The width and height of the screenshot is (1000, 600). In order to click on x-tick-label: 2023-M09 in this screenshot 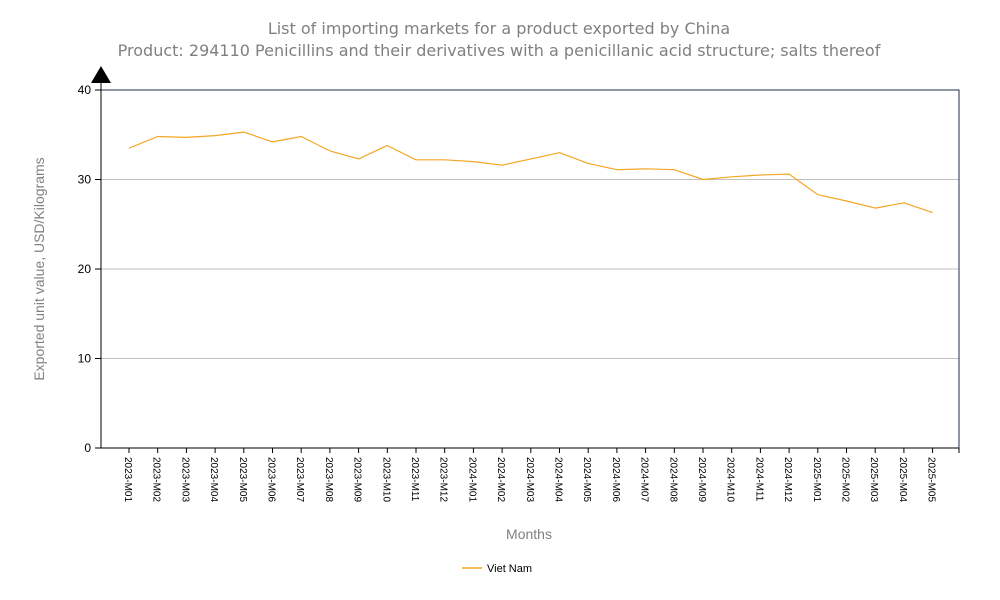, I will do `click(357, 479)`.